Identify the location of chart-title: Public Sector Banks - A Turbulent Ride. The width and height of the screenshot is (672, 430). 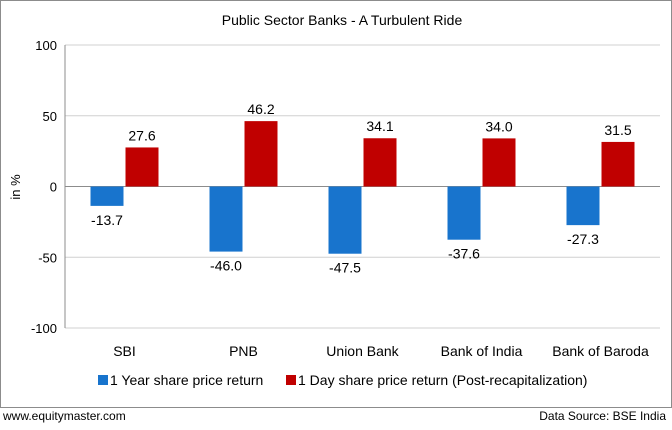
(342, 20).